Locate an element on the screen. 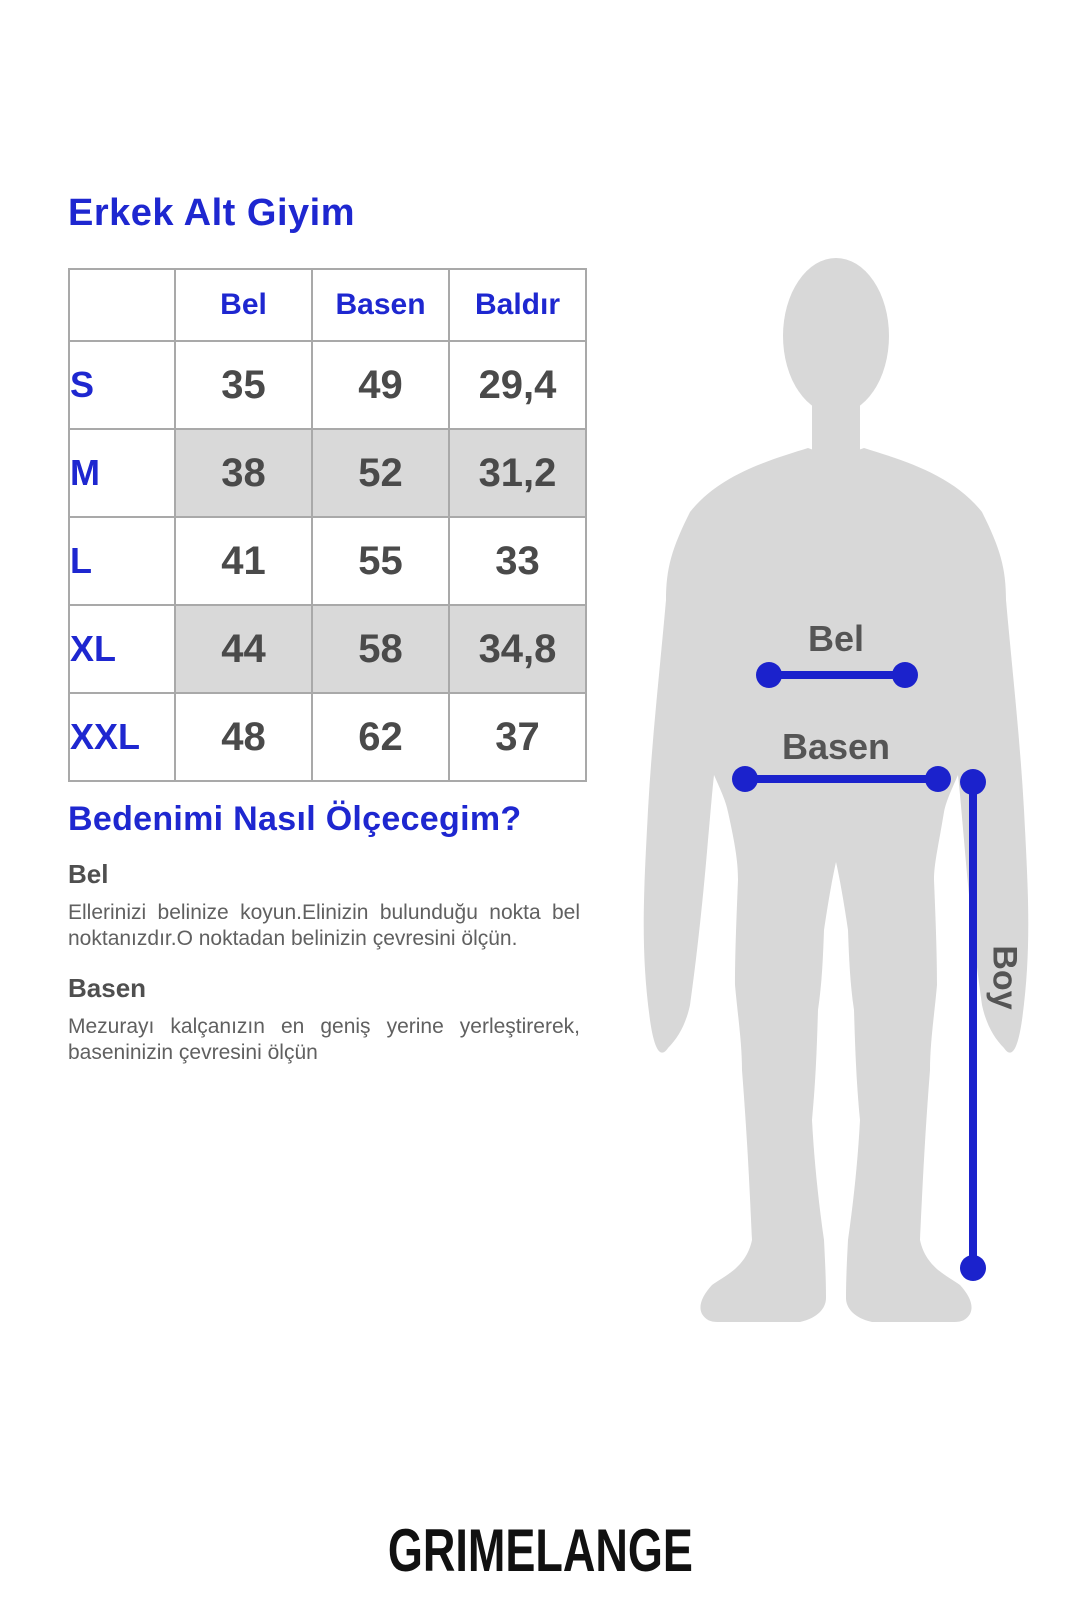 The width and height of the screenshot is (1080, 1620). table-row-xl: XL 44 58 34,8 is located at coordinates (327, 649).